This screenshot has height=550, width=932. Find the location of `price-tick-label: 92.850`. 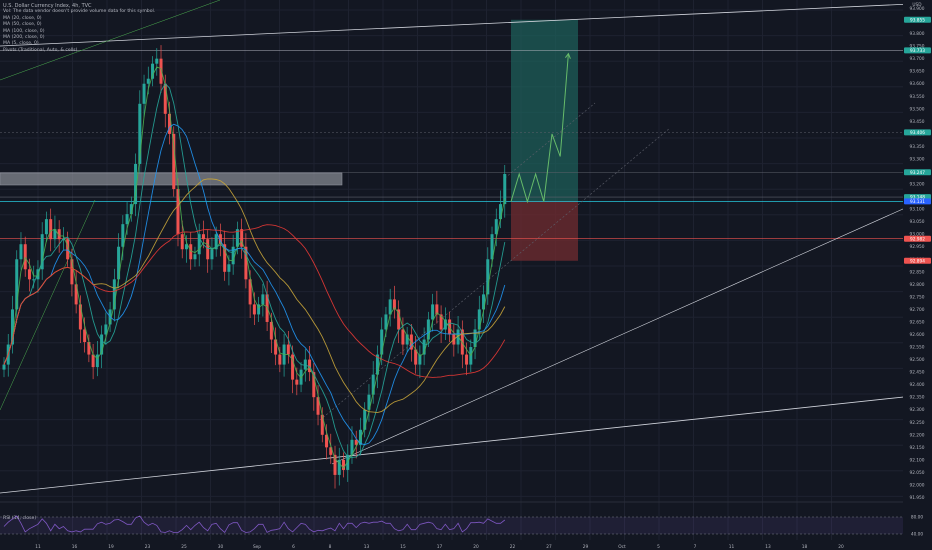

price-tick-label: 92.850 is located at coordinates (916, 272).